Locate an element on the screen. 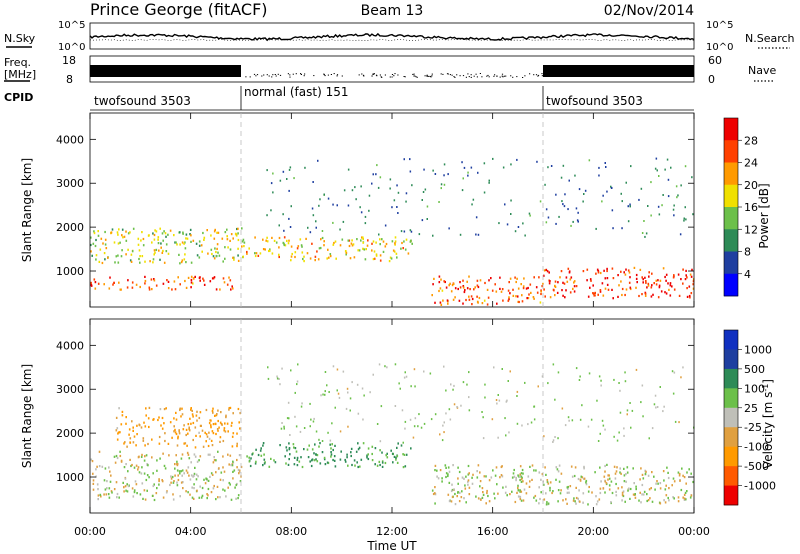  velocity-cbar-swatch is located at coordinates (731, 437).